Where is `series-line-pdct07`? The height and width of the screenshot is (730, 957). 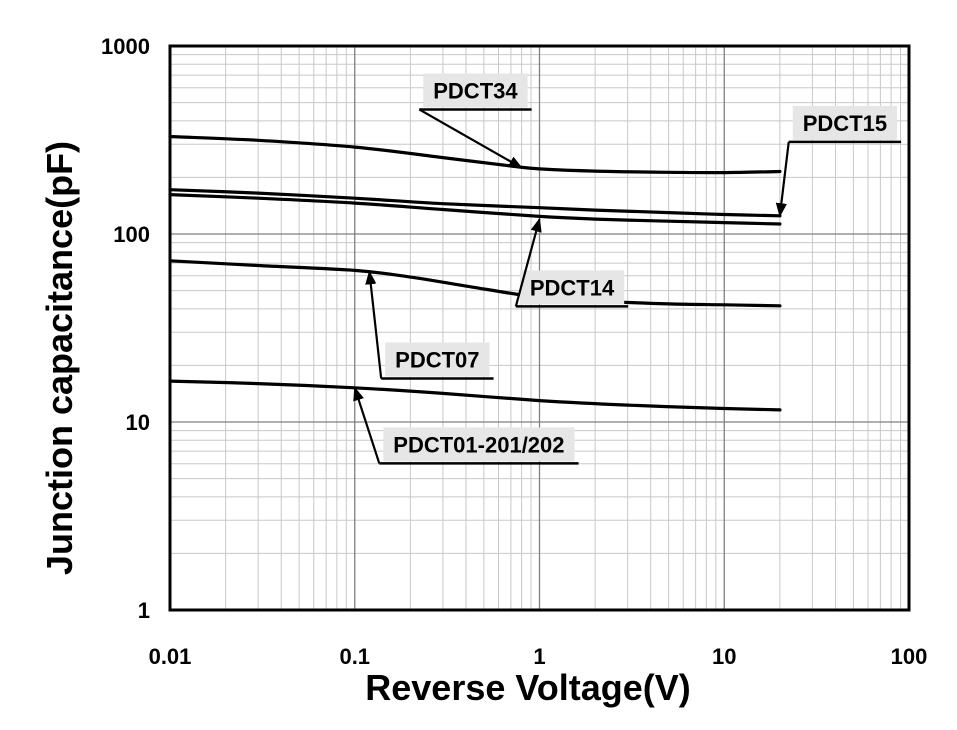 series-line-pdct07 is located at coordinates (475, 283).